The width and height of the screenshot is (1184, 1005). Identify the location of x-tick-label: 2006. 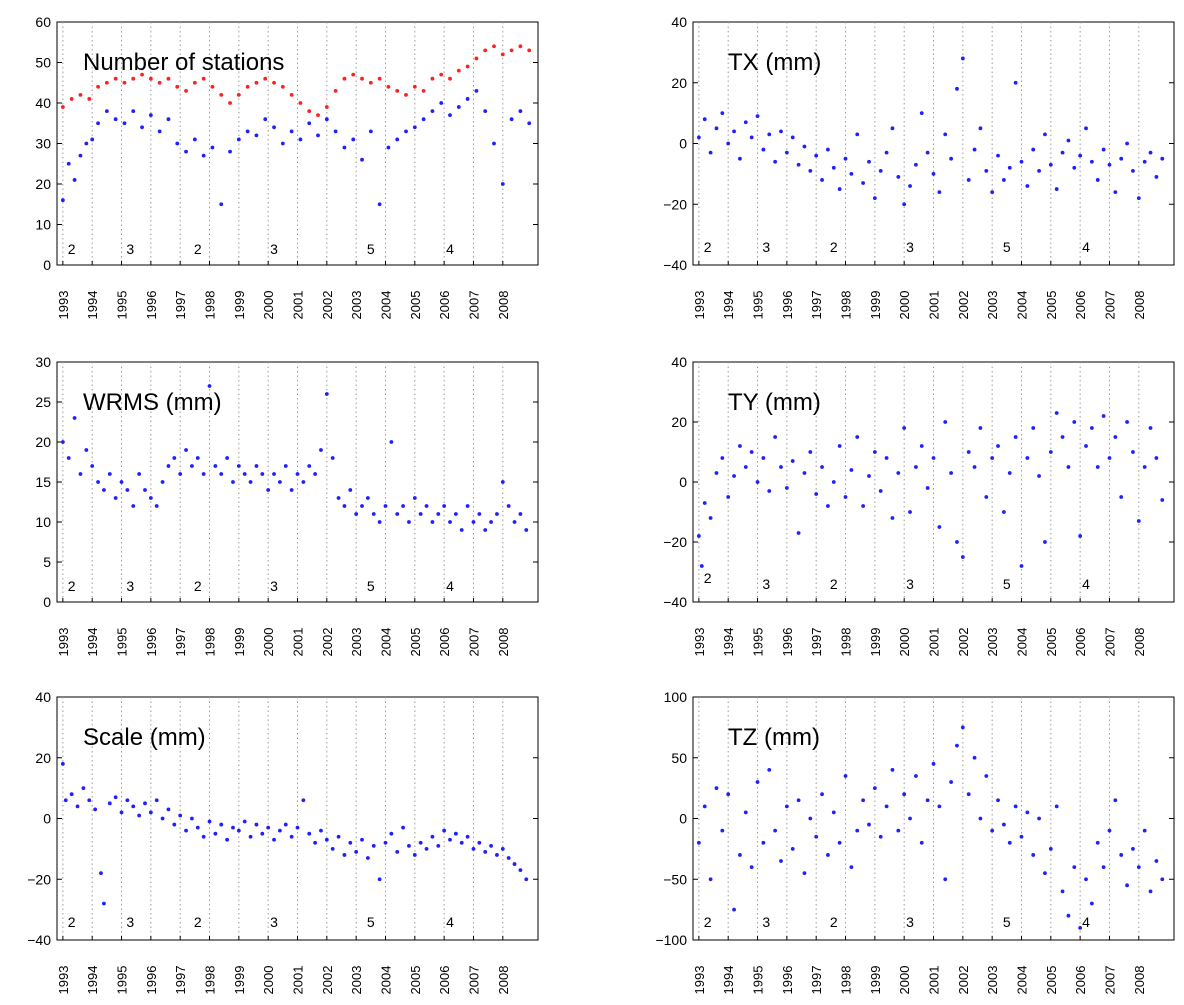
(444, 305).